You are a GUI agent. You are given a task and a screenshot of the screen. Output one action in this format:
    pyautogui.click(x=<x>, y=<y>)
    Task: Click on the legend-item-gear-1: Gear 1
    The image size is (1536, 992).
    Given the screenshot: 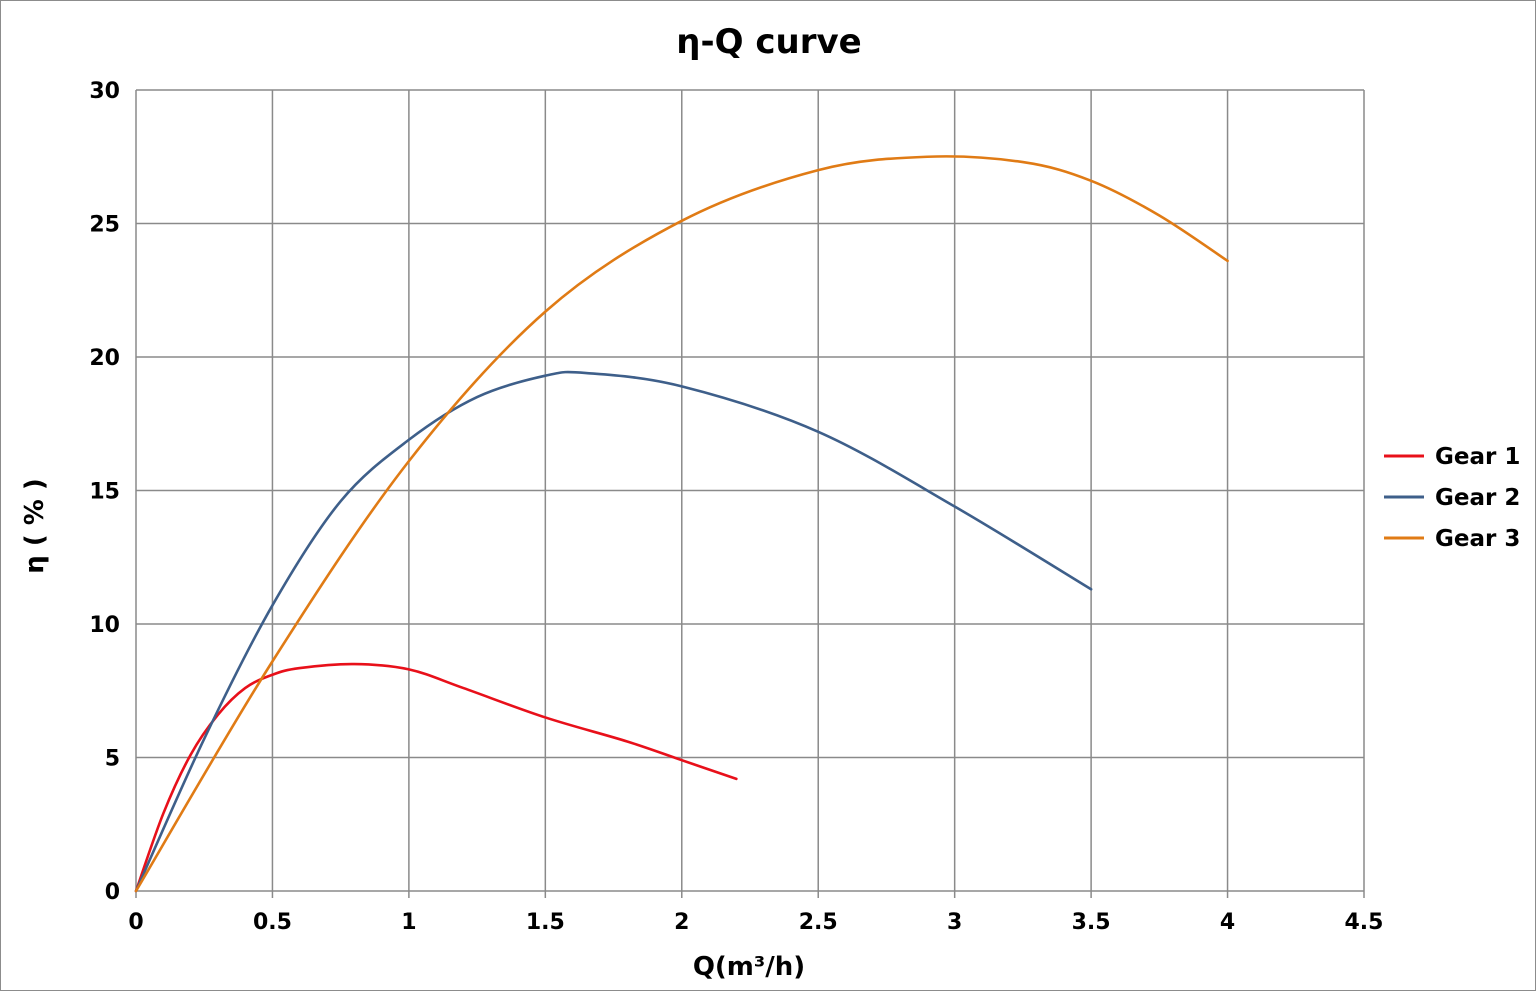 What is the action you would take?
    pyautogui.click(x=1452, y=457)
    